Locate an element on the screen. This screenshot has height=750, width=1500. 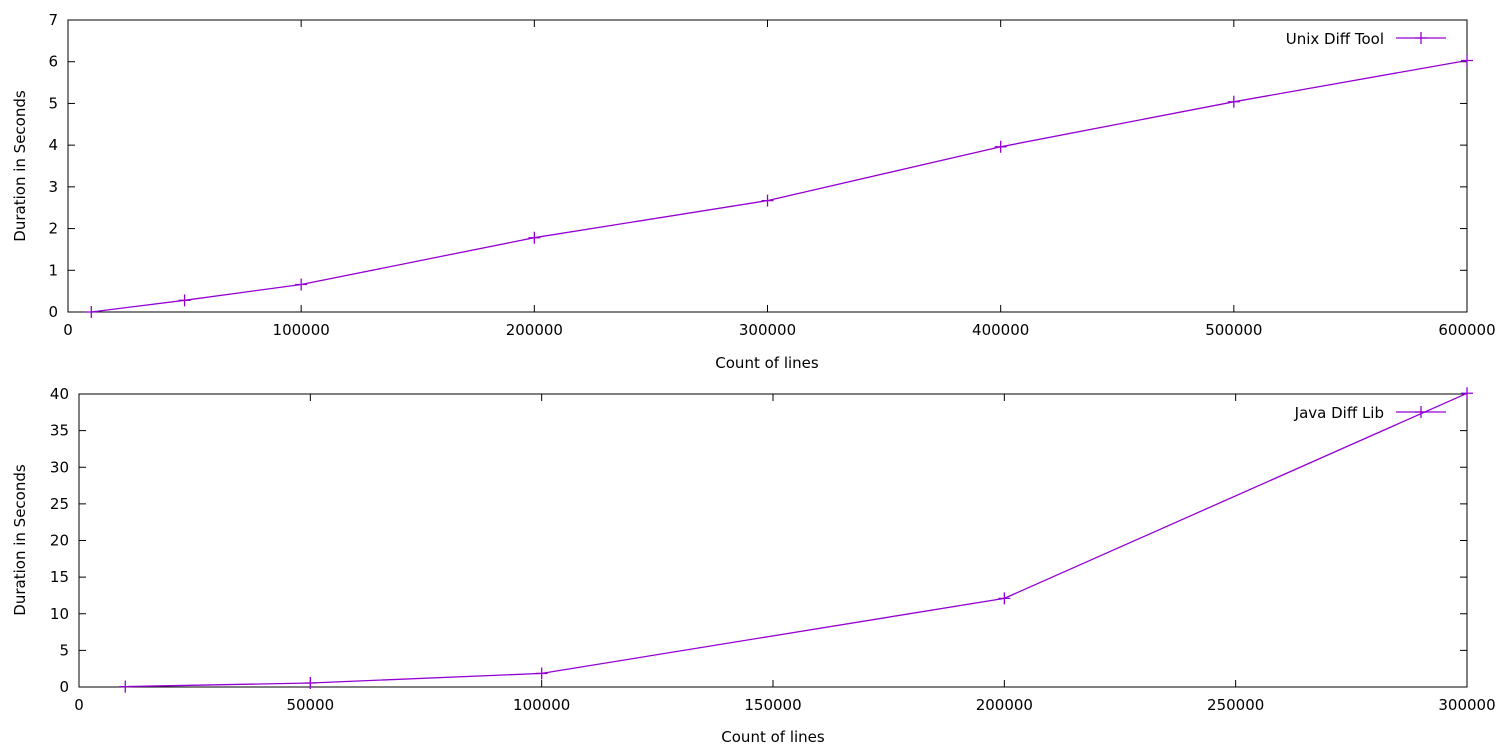
x-tick-label: 400000 is located at coordinates (1000, 330).